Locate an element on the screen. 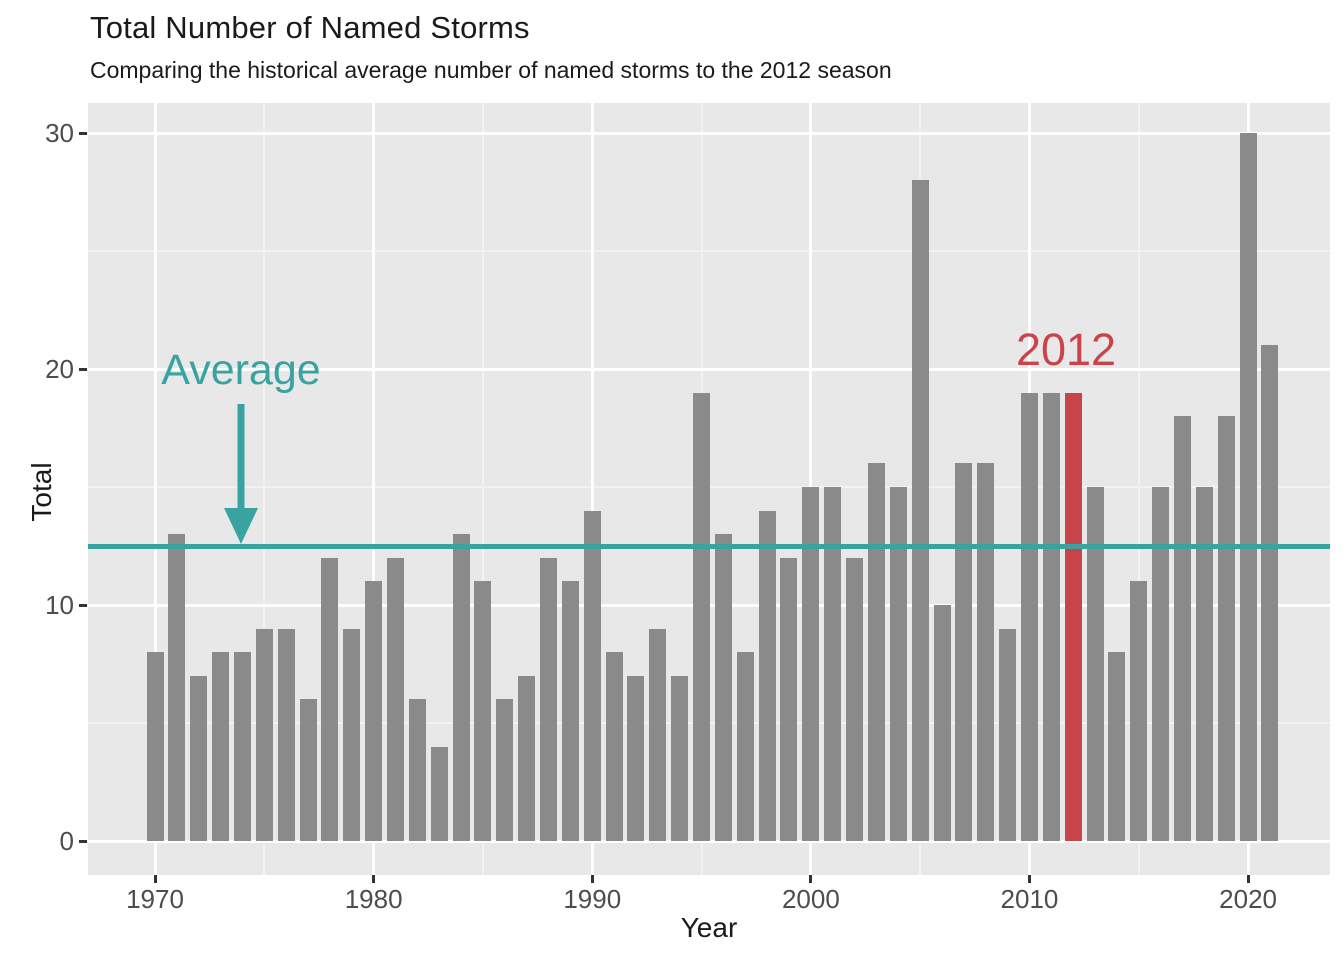  chart-title: Total Number of Named Storms is located at coordinates (310, 27).